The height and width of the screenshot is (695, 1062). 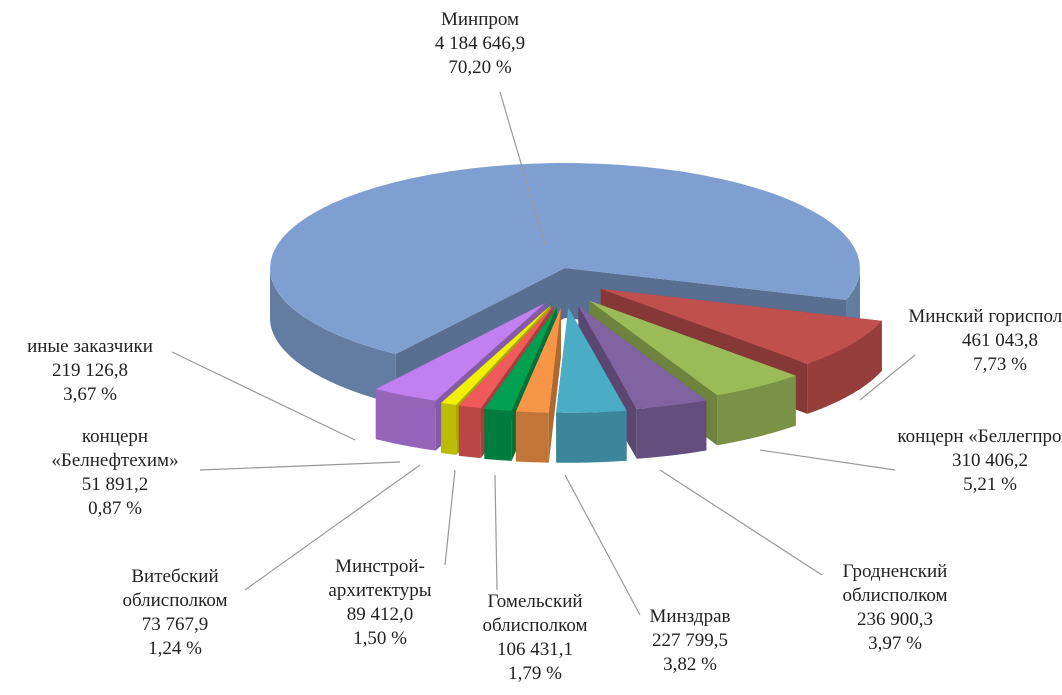 I want to click on data-label: Минстрой-архитектуры 89 412,0 1,50 %, so click(x=380, y=603).